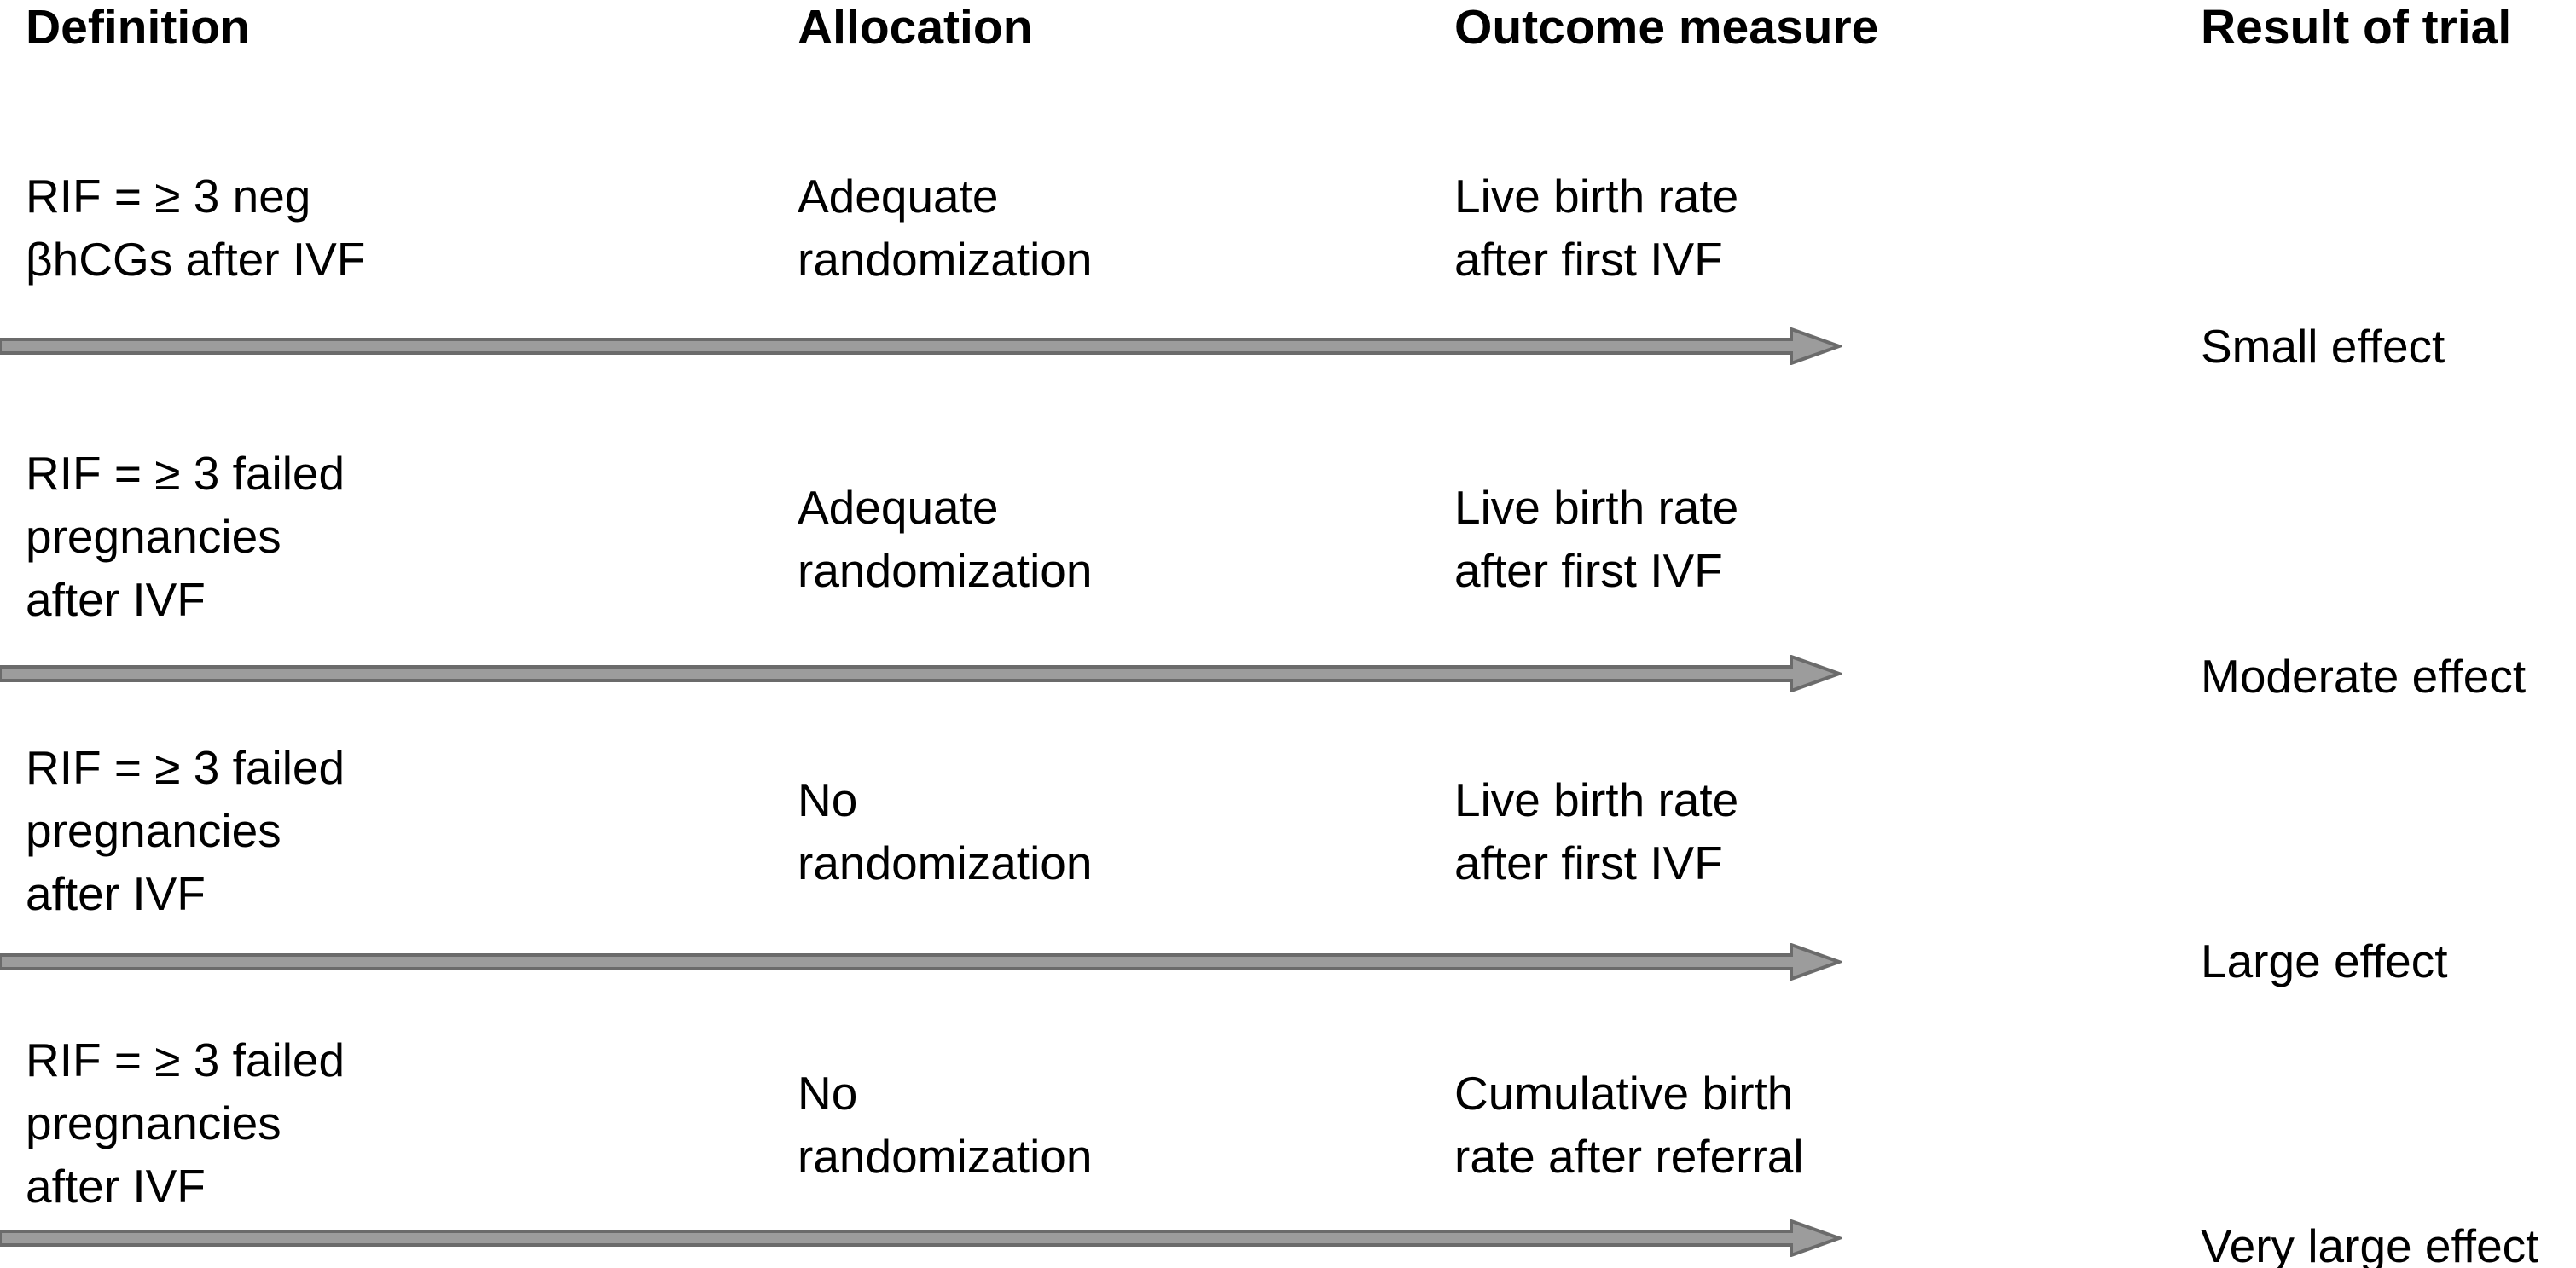 The image size is (2576, 1268). What do you see at coordinates (2356, 27) in the screenshot?
I see `column-header-result-of-trial: Result of trial` at bounding box center [2356, 27].